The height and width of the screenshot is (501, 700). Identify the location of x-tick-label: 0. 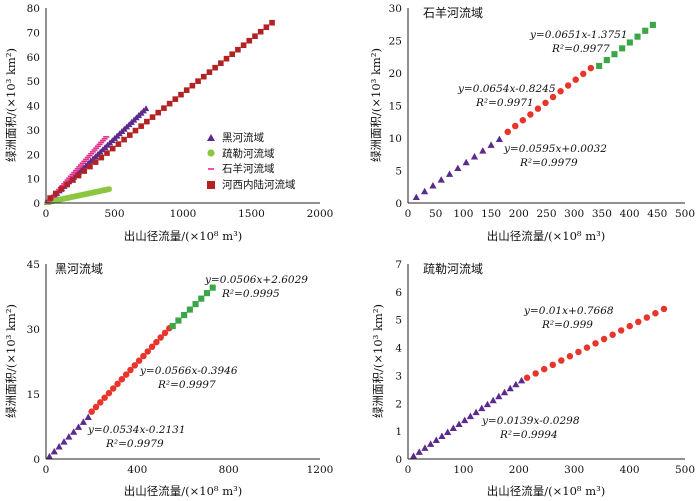
(46, 214).